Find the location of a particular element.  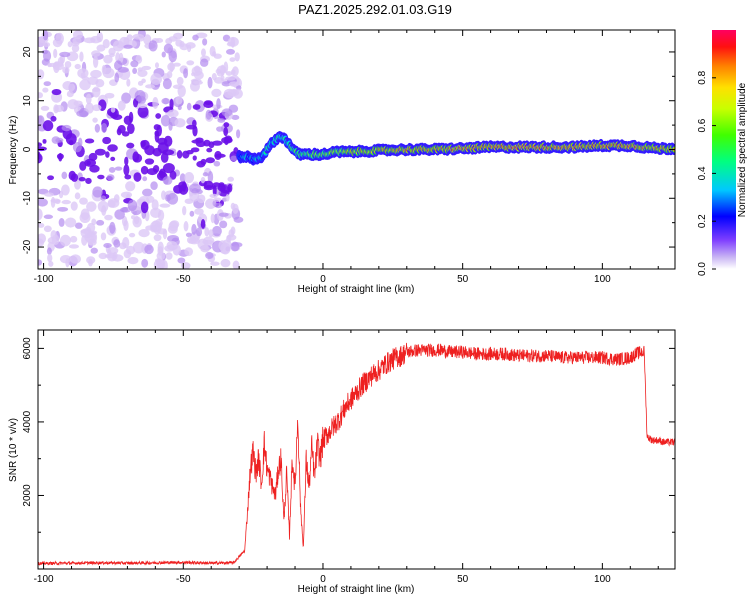

colorbar-tick-label: 0.8 is located at coordinates (702, 77).